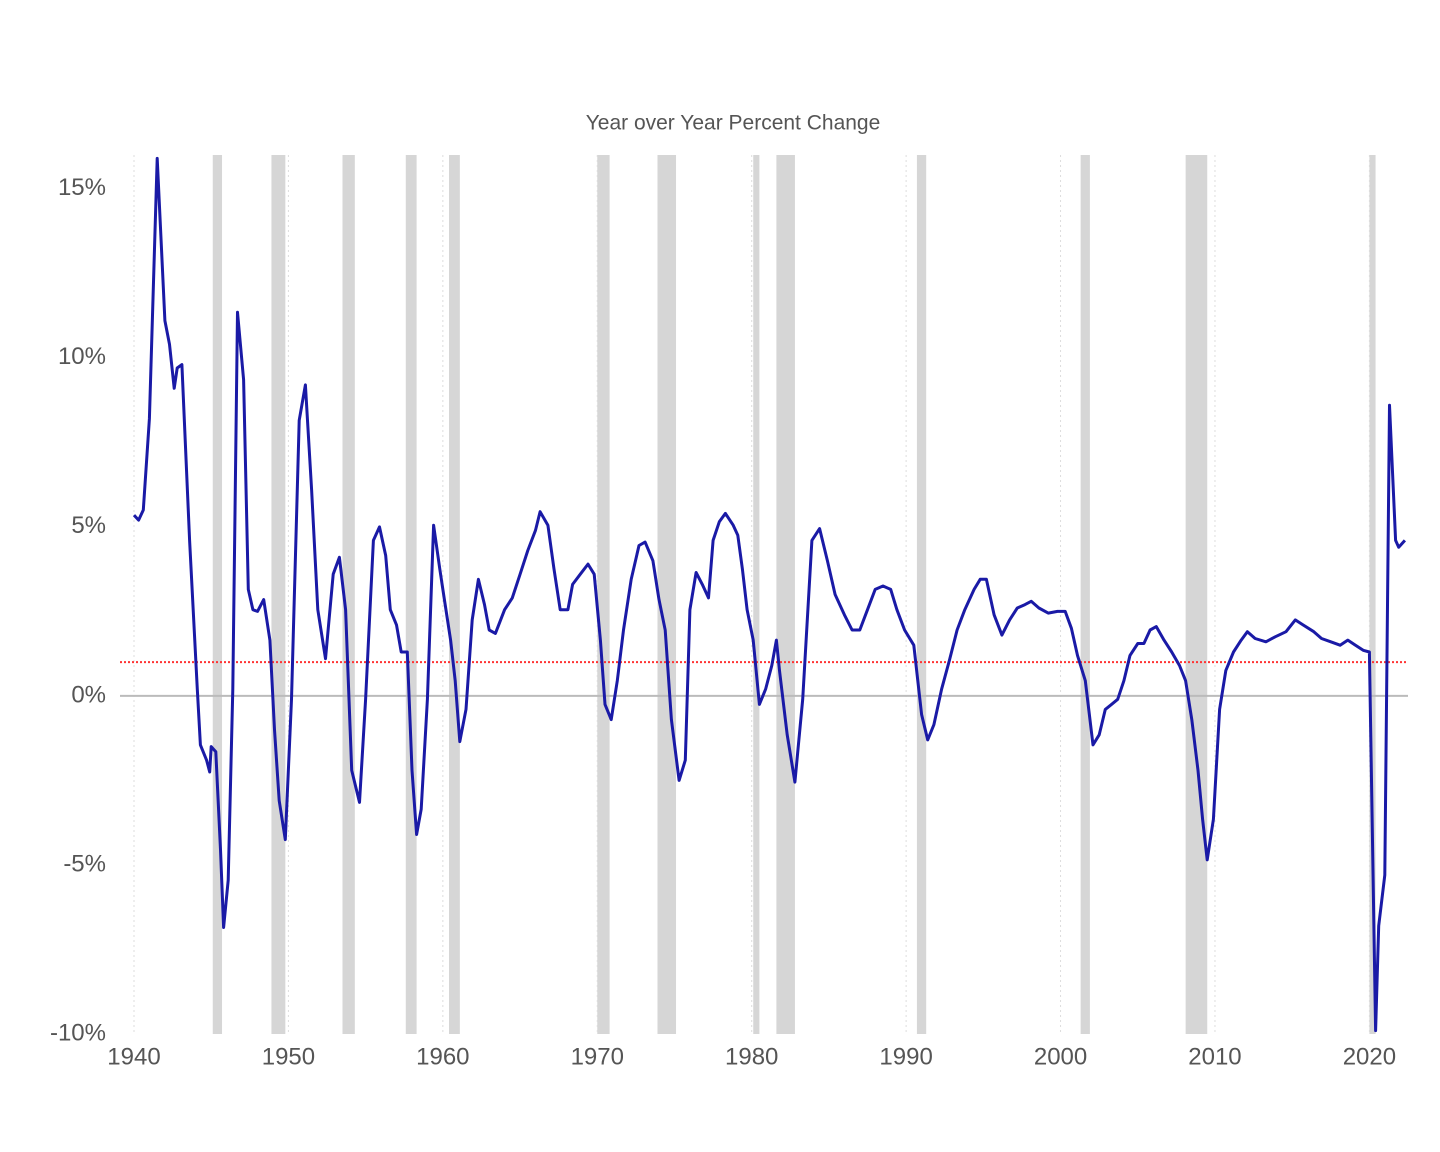 This screenshot has width=1440, height=1152. I want to click on y-tick-label: 10%, so click(82, 356).